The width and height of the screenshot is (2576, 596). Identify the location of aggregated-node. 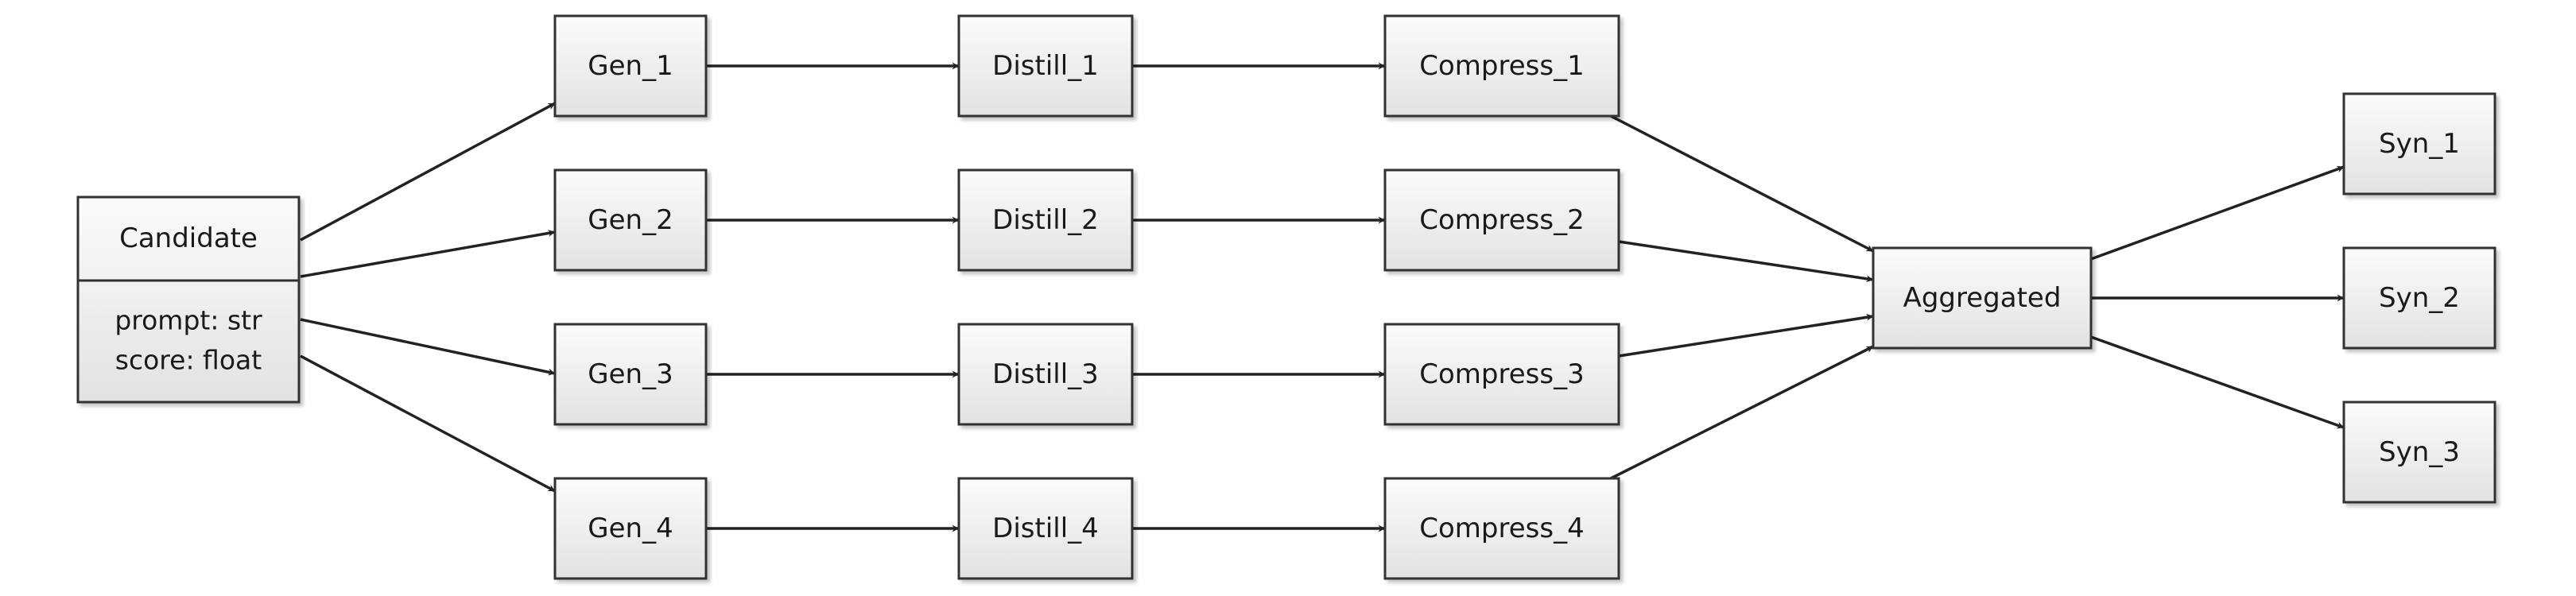
(1983, 298).